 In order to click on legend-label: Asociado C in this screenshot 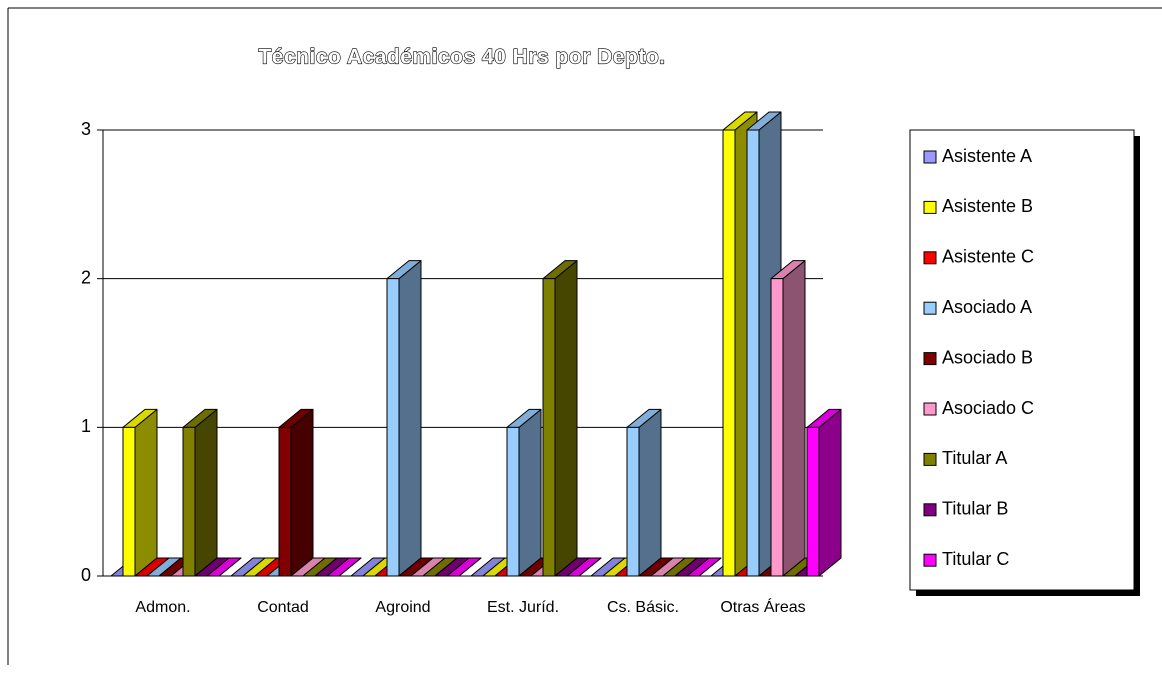, I will do `click(988, 408)`.